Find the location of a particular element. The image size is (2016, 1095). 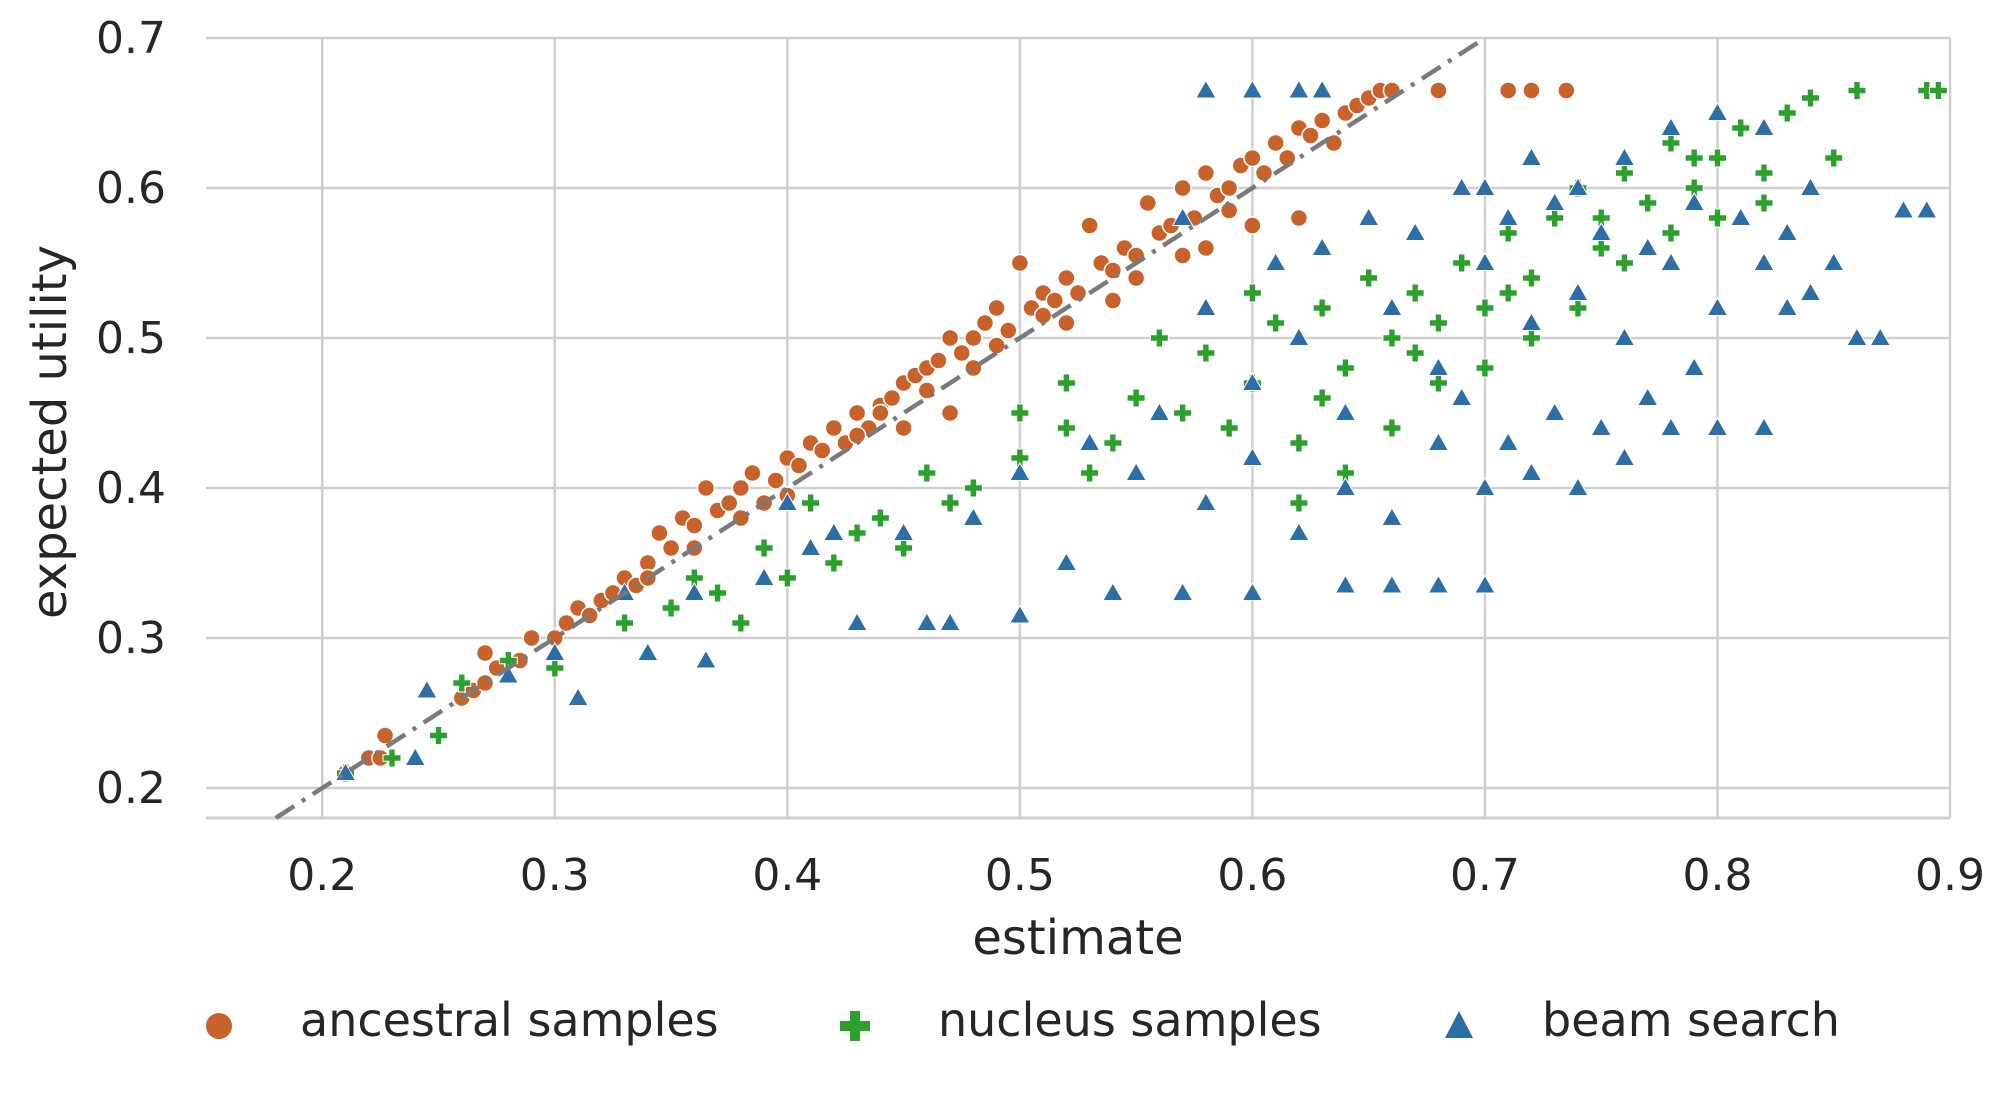

legend-triangle-marker is located at coordinates (1459, 1024).